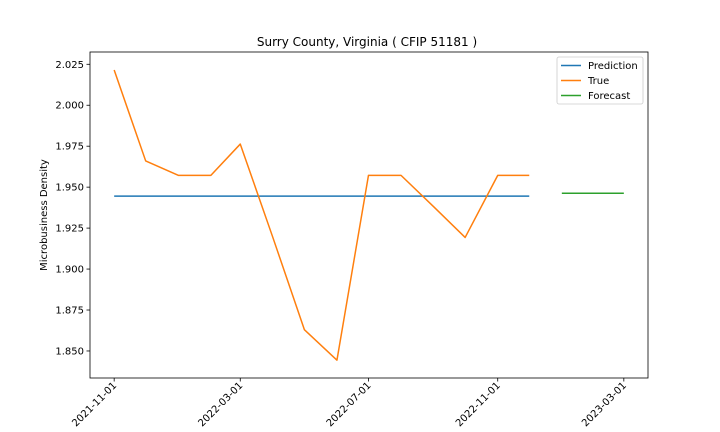 The width and height of the screenshot is (720, 432). What do you see at coordinates (44, 215) in the screenshot?
I see `y-axis-label: Microbusiness Density` at bounding box center [44, 215].